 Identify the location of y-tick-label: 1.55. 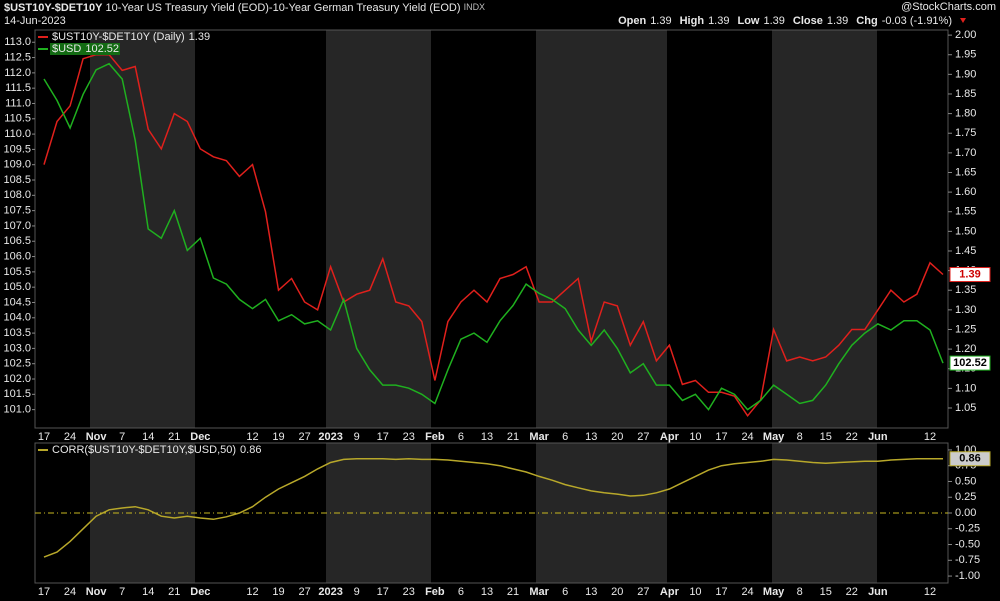
(965, 212).